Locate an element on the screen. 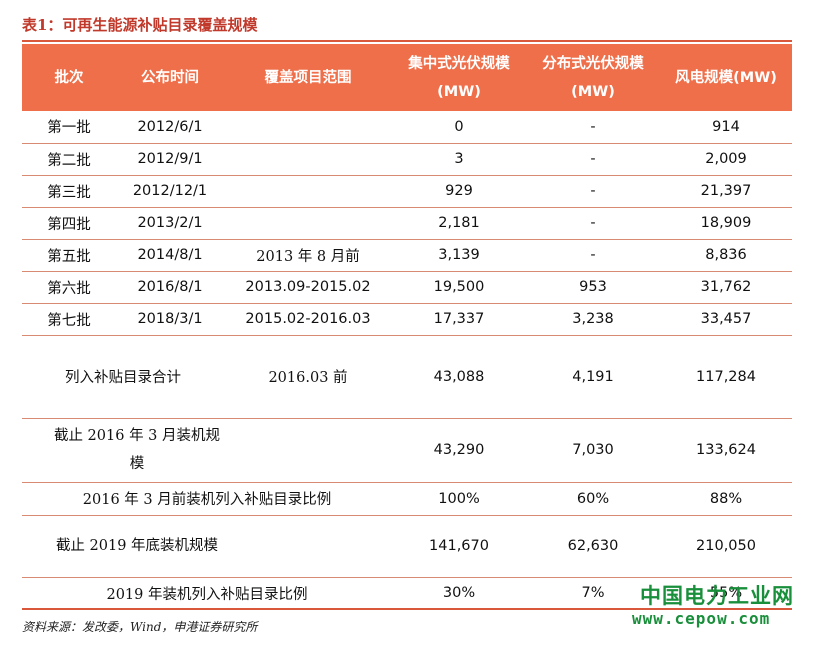 This screenshot has height=649, width=819. distributed-cell: 60% is located at coordinates (593, 499).